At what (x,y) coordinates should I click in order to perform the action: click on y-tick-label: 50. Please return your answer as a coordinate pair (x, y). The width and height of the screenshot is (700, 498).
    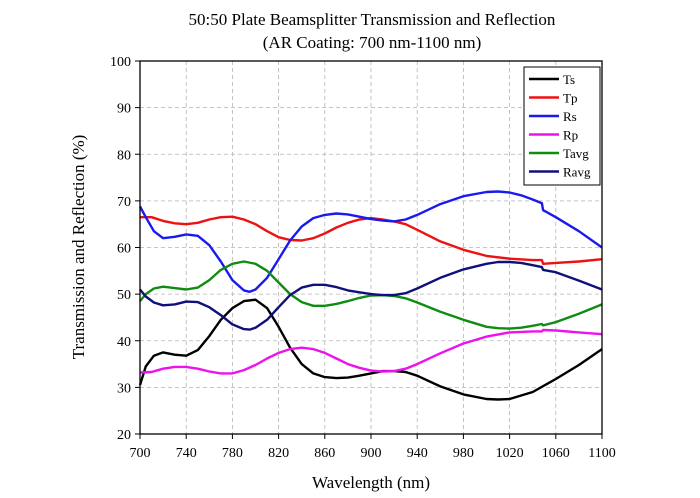
    Looking at the image, I should click on (124, 295).